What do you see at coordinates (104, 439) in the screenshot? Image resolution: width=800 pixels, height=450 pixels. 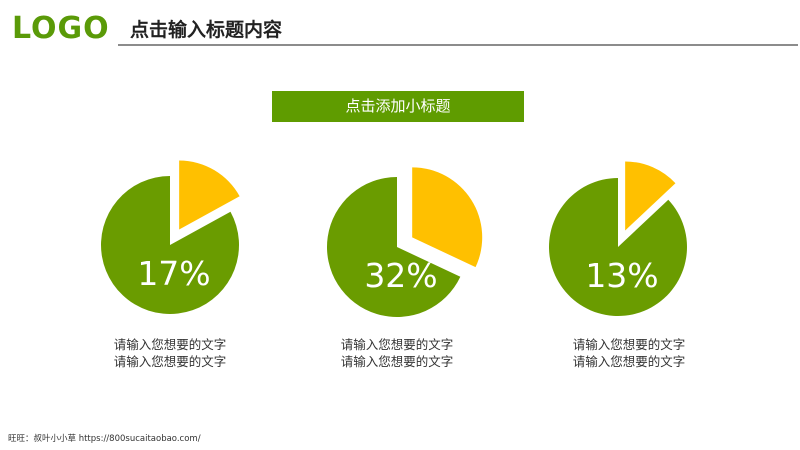 I see `footer-credit: 旺旺：叔叶小小草 https://800sucaitaobao.com/` at bounding box center [104, 439].